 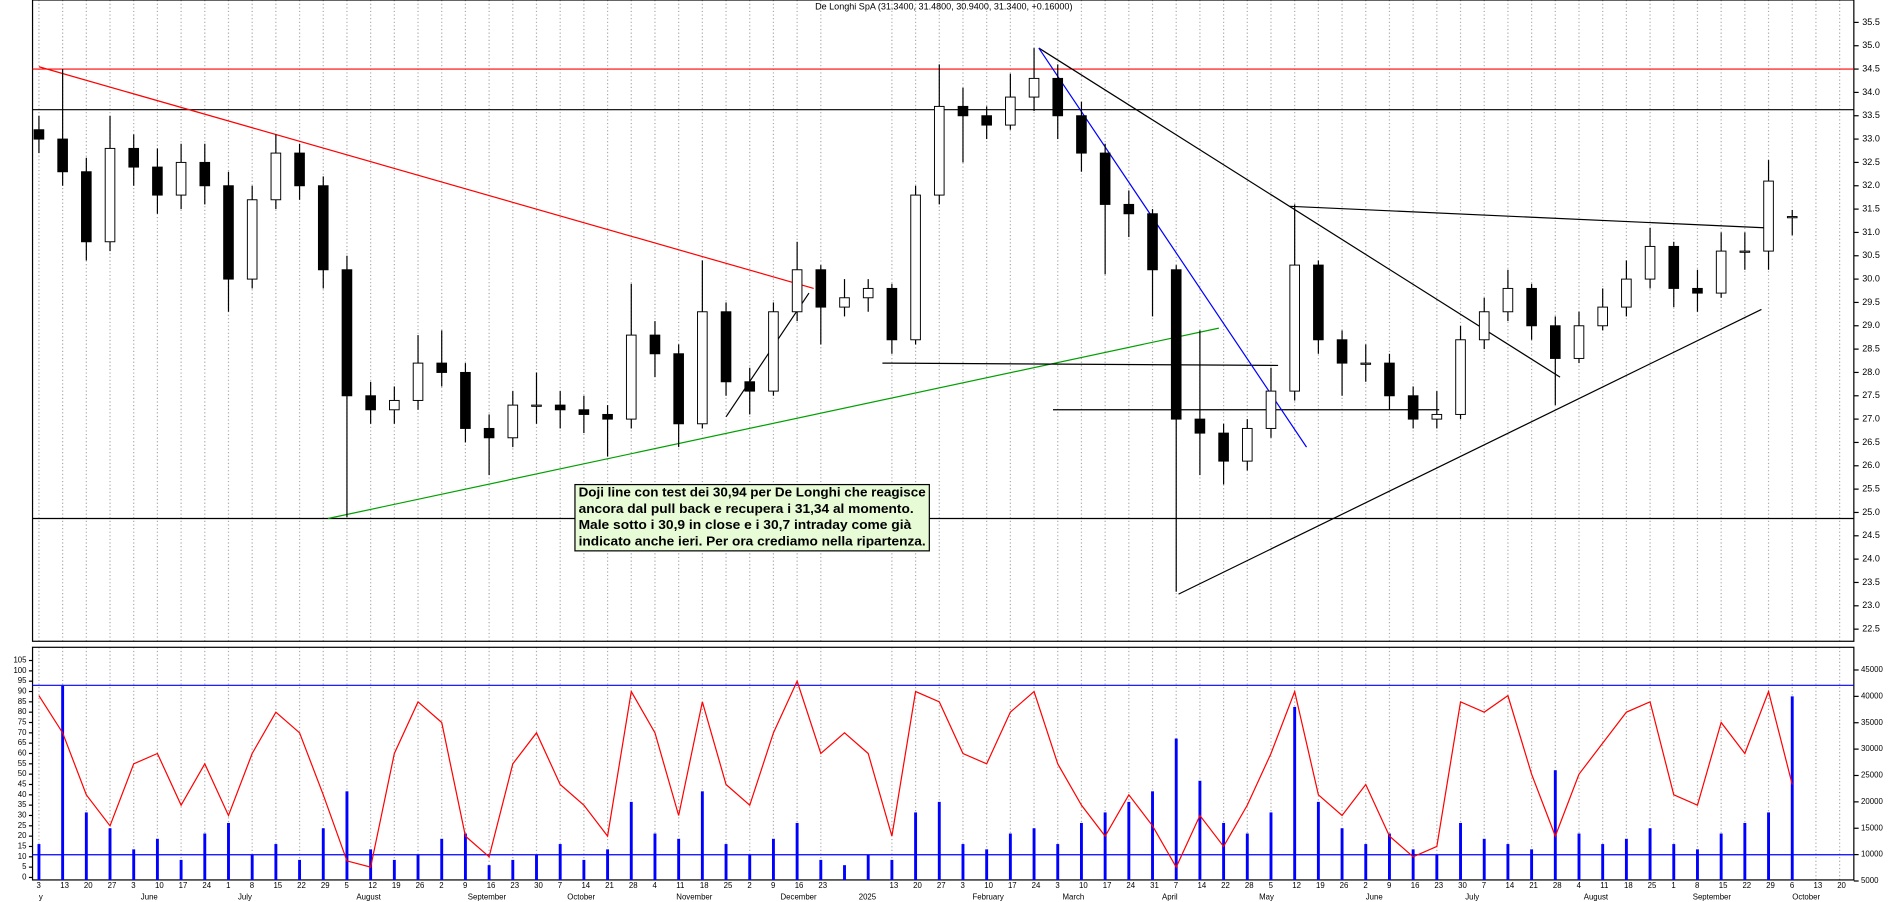 What do you see at coordinates (301, 885) in the screenshot?
I see `x-tick-label: 22` at bounding box center [301, 885].